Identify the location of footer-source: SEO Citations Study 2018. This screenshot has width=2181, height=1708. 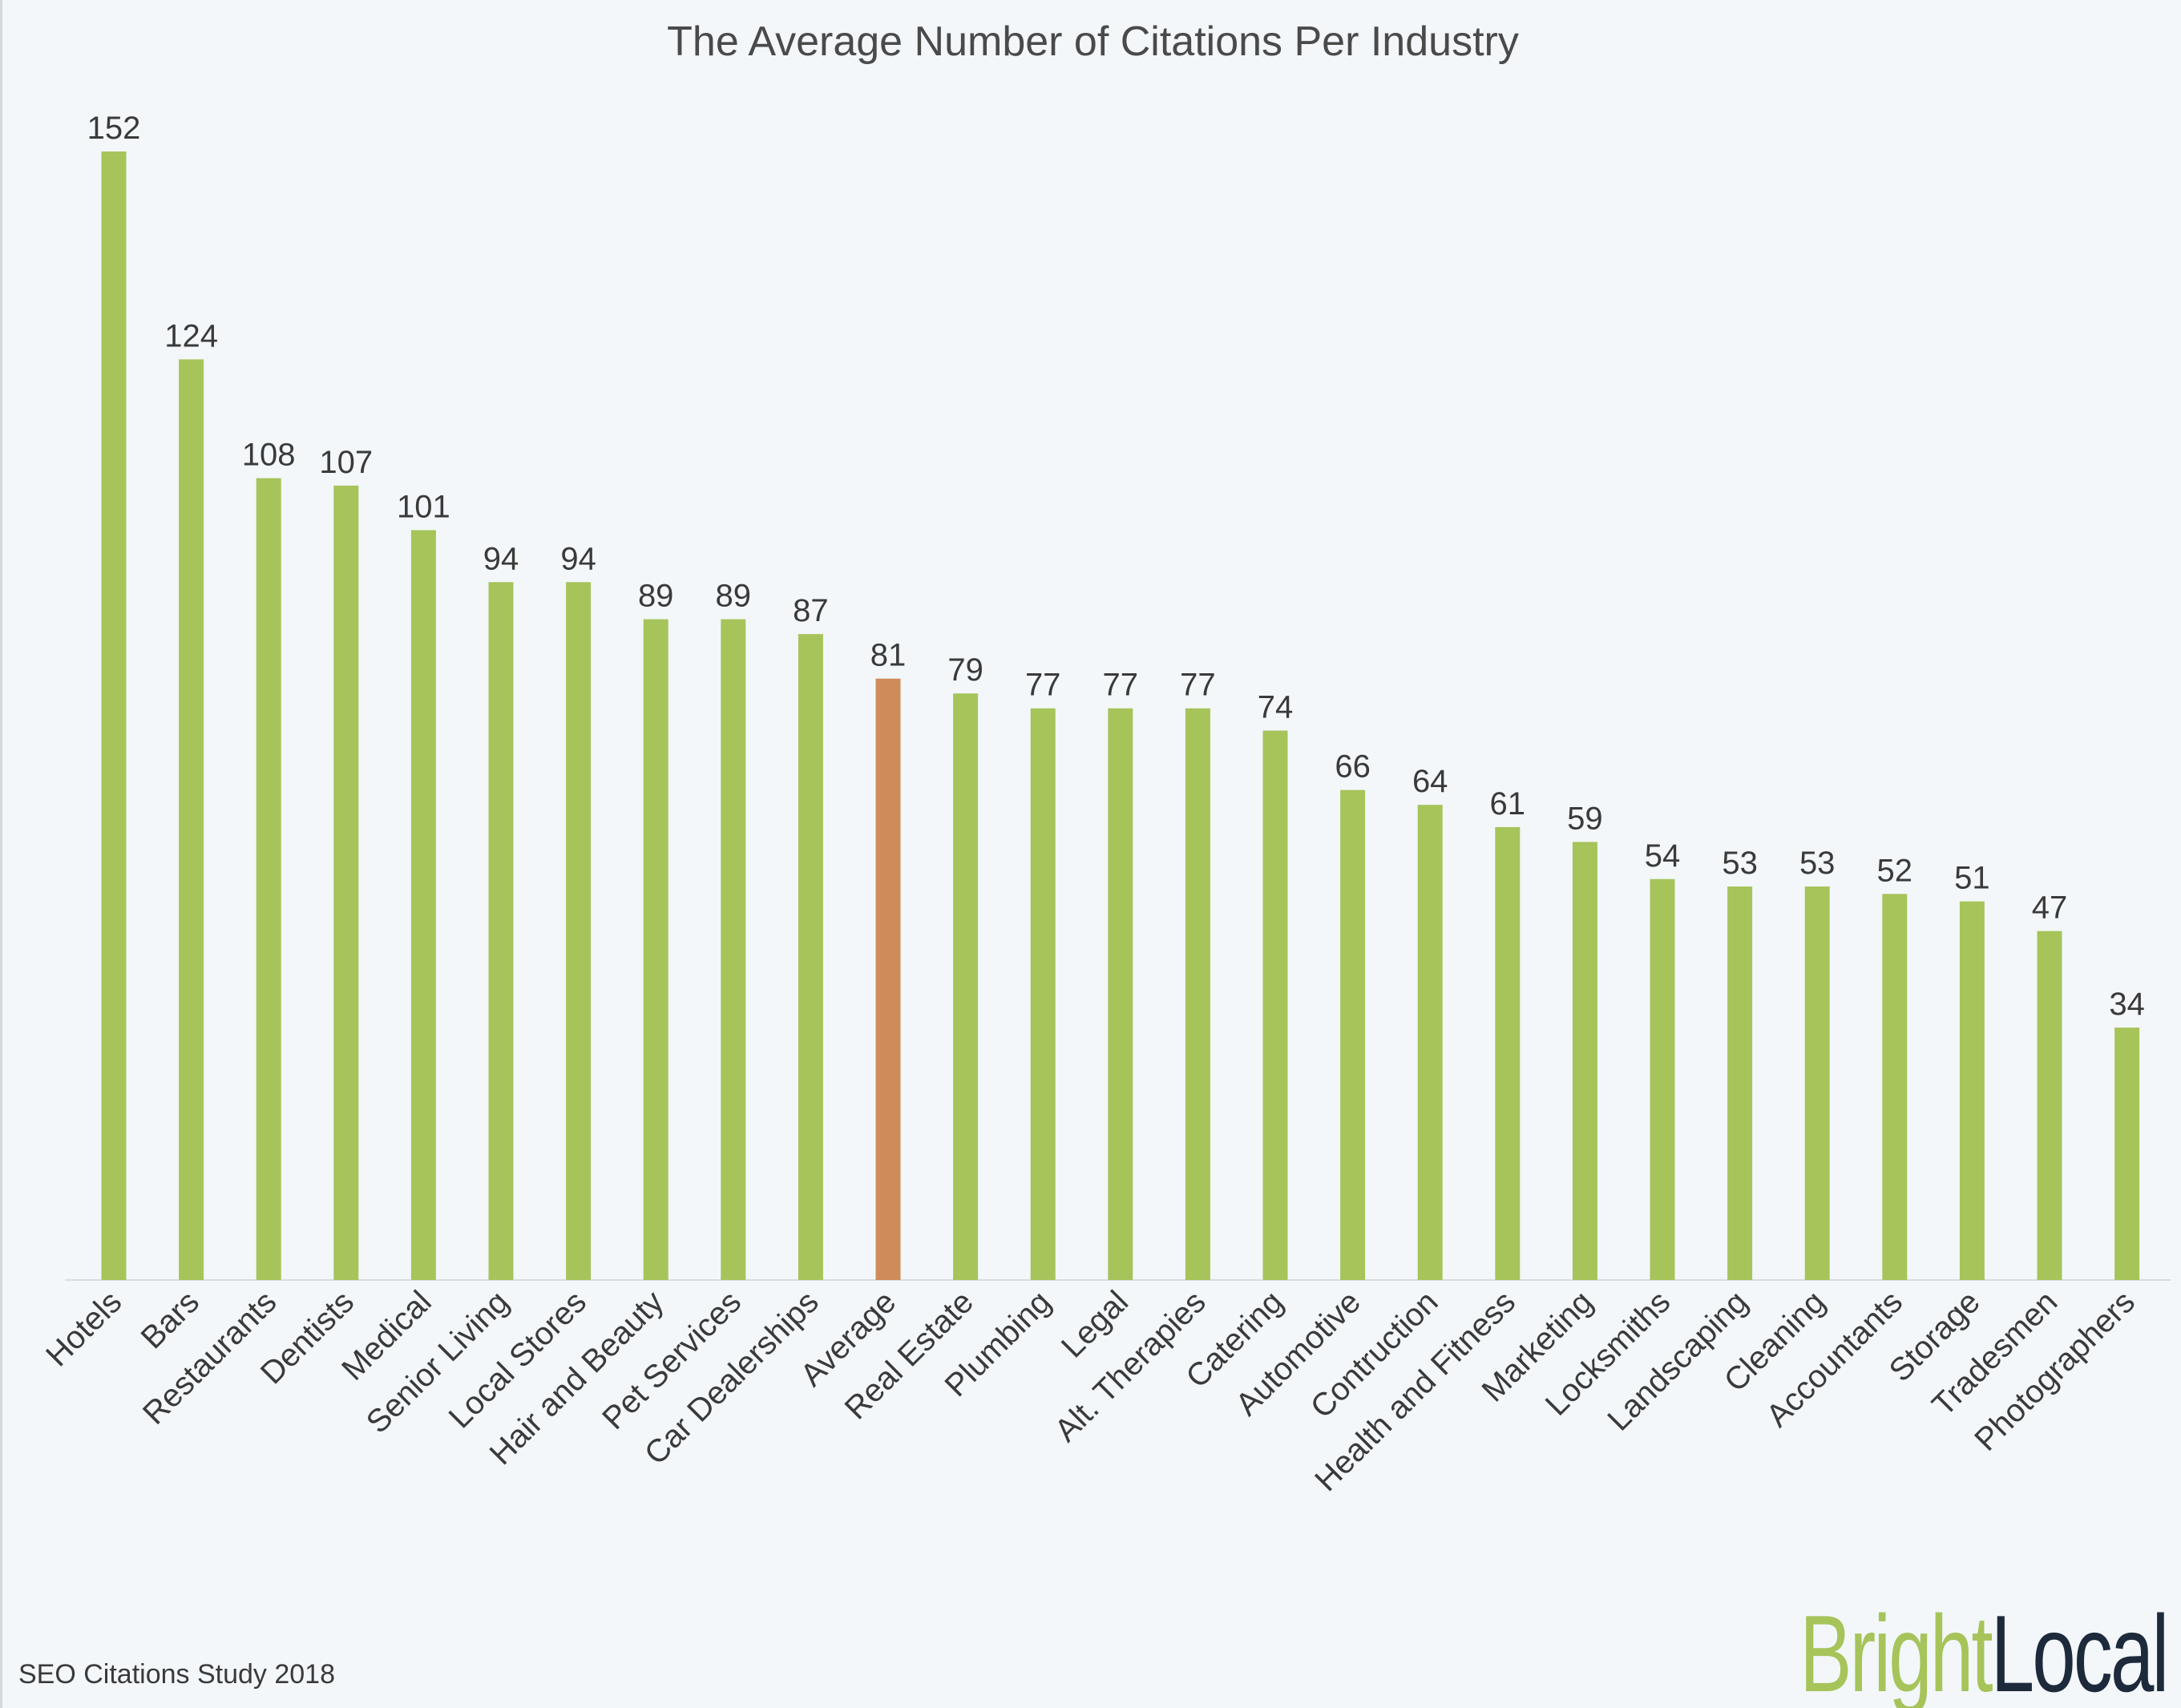
(177, 1674).